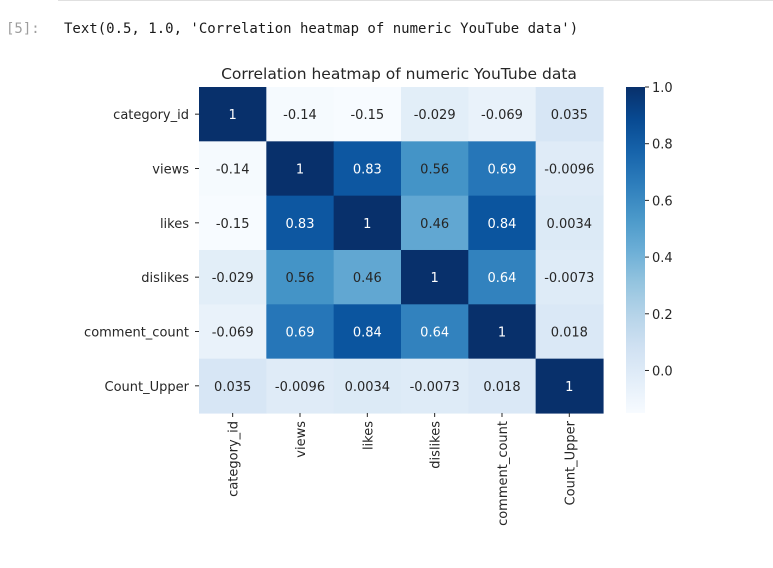  I want to click on colorbar-tick-label: 0.6, so click(662, 201).